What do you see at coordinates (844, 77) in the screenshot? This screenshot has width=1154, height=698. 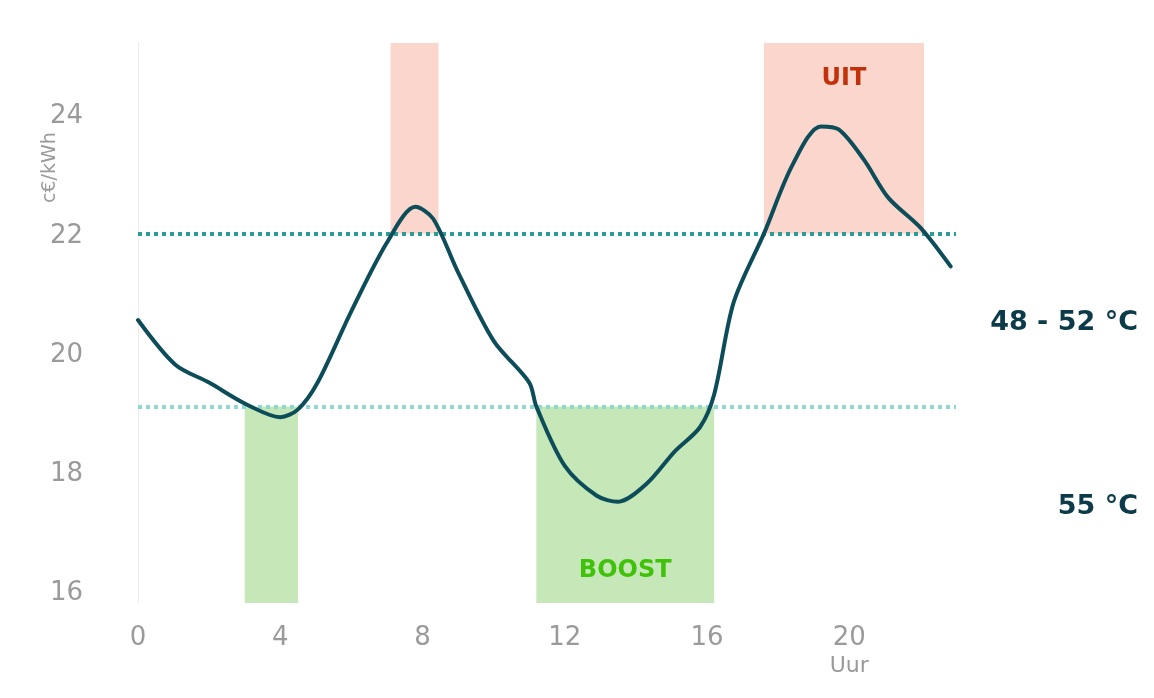 I see `band-label: UIT` at bounding box center [844, 77].